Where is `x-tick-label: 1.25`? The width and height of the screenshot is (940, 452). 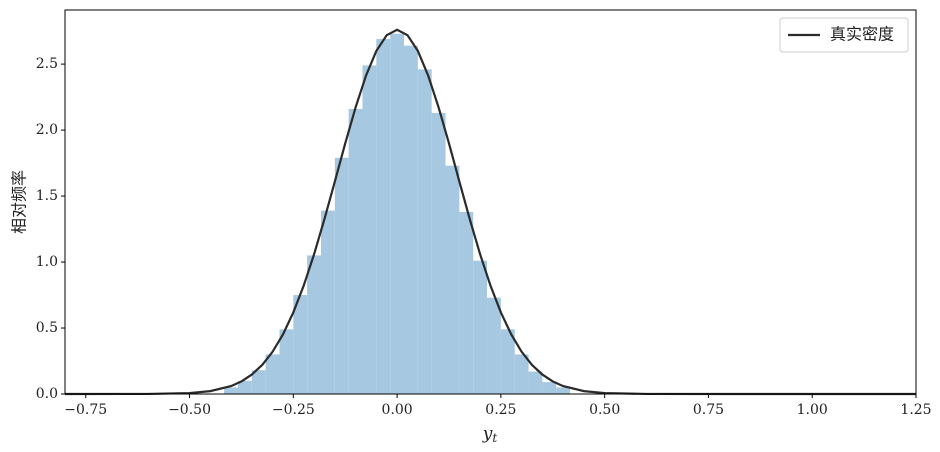
x-tick-label: 1.25 is located at coordinates (915, 410).